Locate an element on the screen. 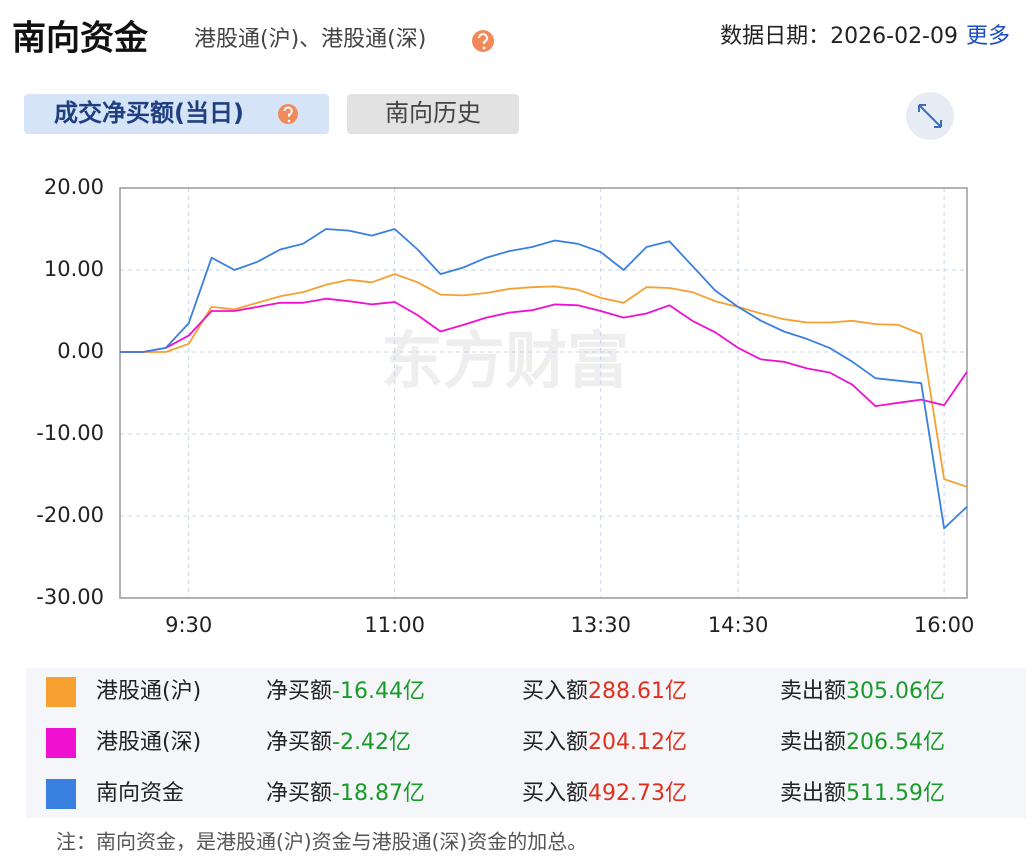 This screenshot has width=1036, height=860. legend-label: 南向资金 is located at coordinates (140, 793).